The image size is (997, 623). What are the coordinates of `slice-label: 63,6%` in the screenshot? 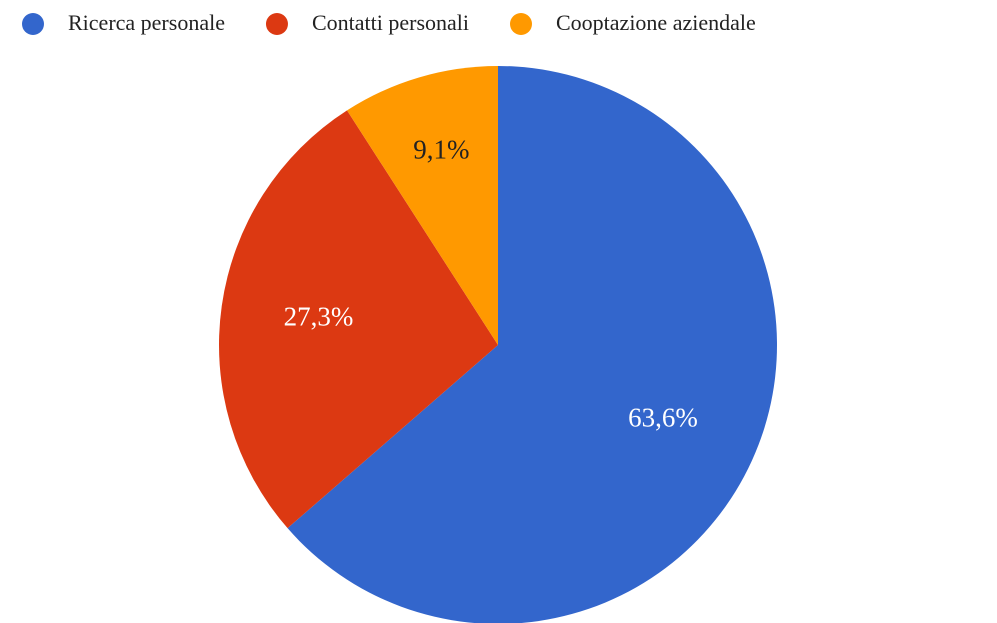 It's located at (663, 417).